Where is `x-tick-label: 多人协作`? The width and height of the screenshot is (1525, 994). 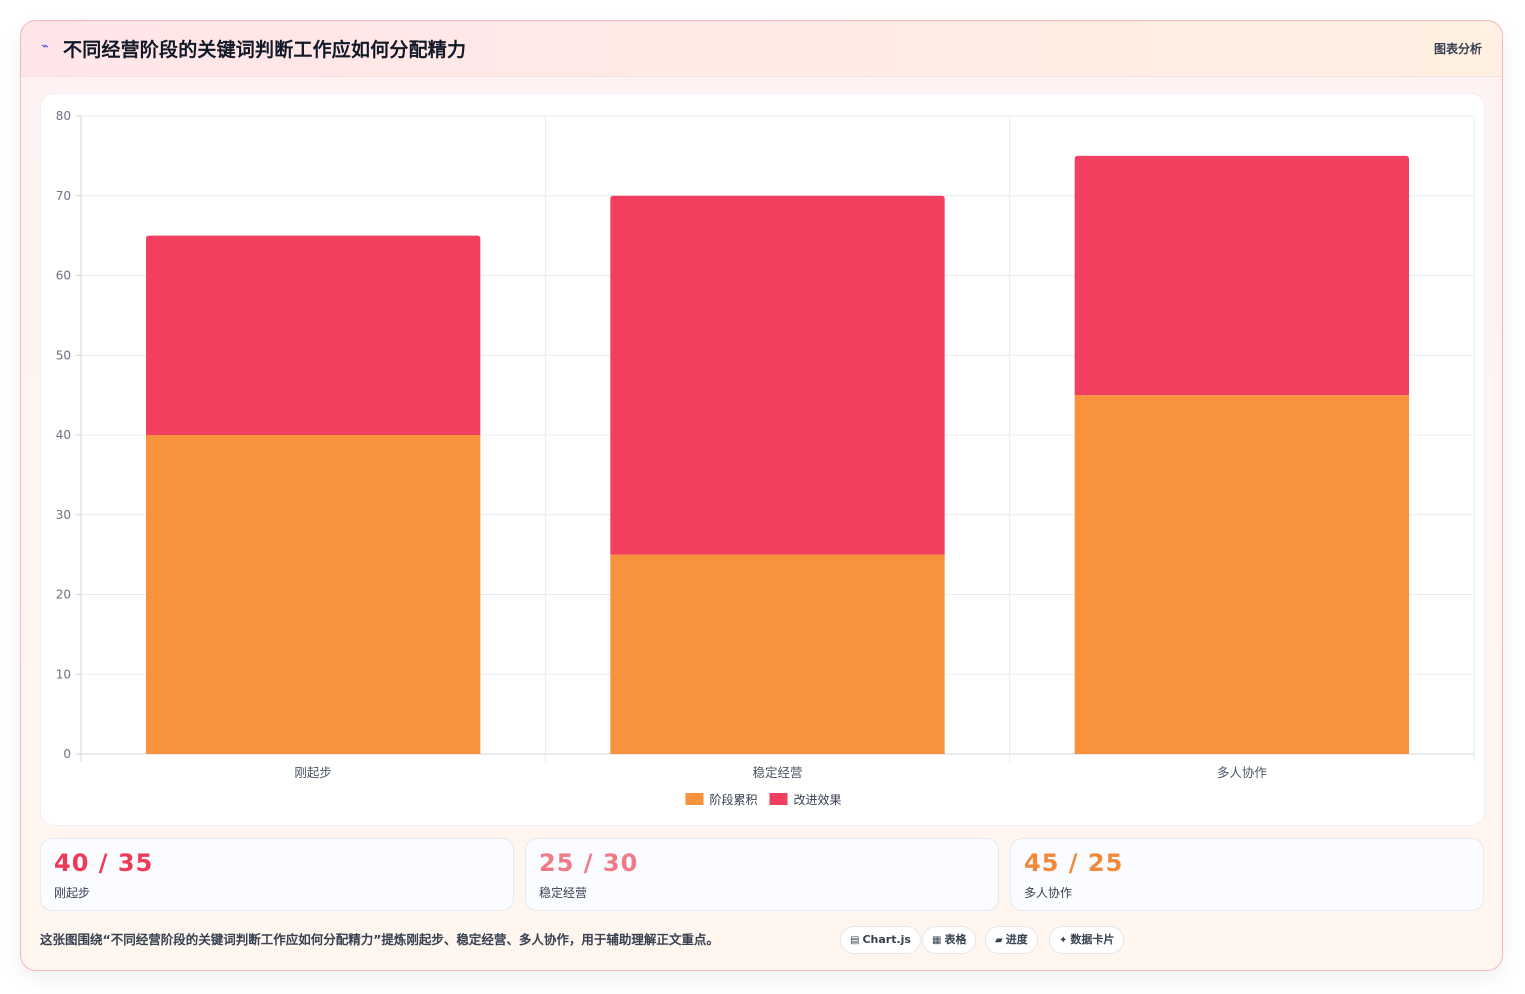
x-tick-label: 多人协作 is located at coordinates (1242, 772).